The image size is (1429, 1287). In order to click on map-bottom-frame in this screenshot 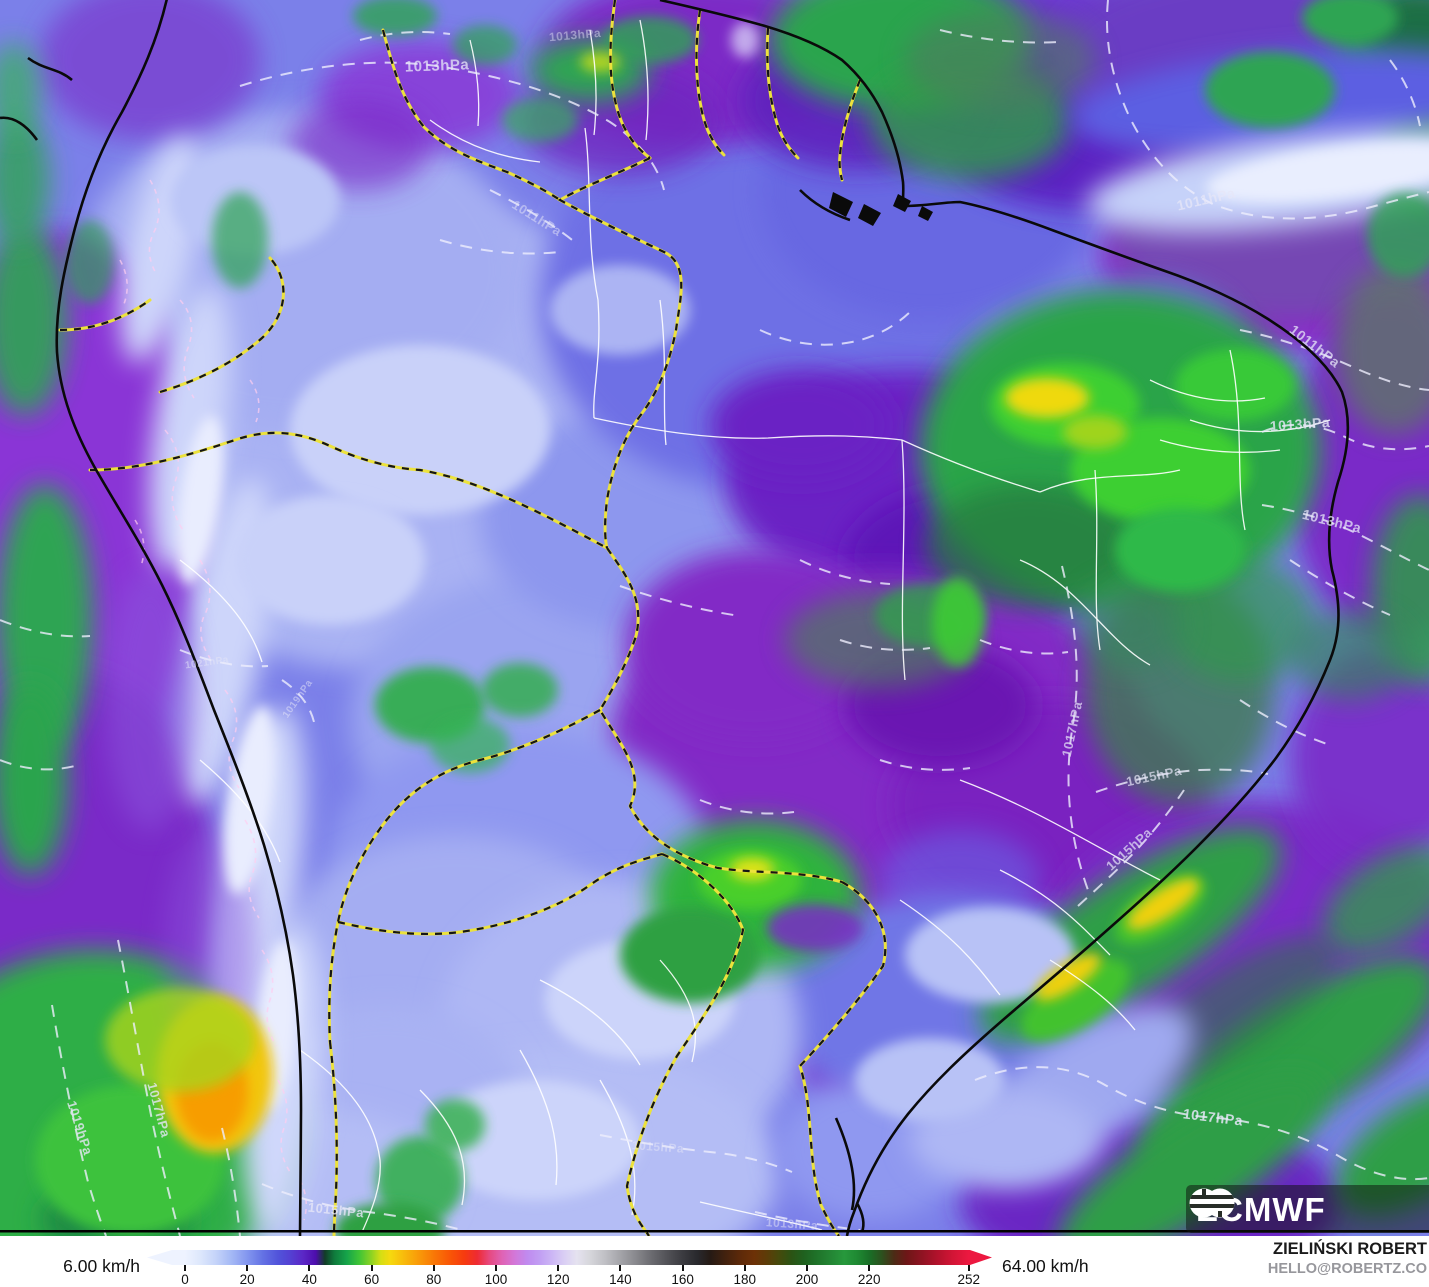, I will do `click(714, 1231)`.